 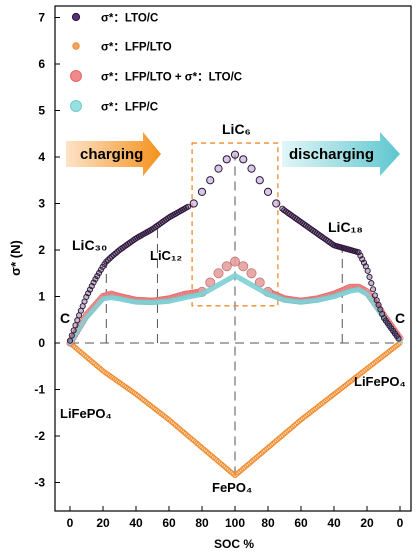 What do you see at coordinates (235, 523) in the screenshot?
I see `x-tick-label: 100` at bounding box center [235, 523].